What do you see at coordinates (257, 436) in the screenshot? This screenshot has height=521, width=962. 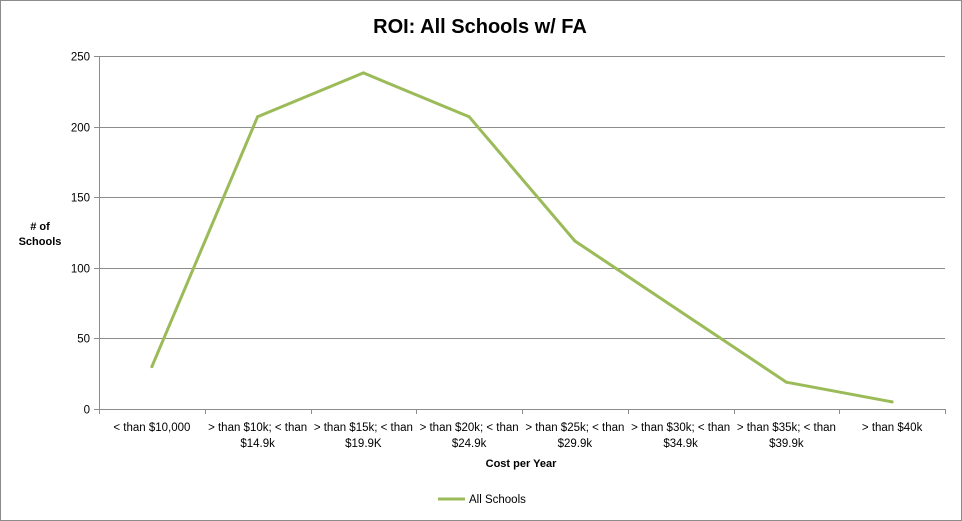 I see `x-tick-label: > than $10k; < than $14.9k` at bounding box center [257, 436].